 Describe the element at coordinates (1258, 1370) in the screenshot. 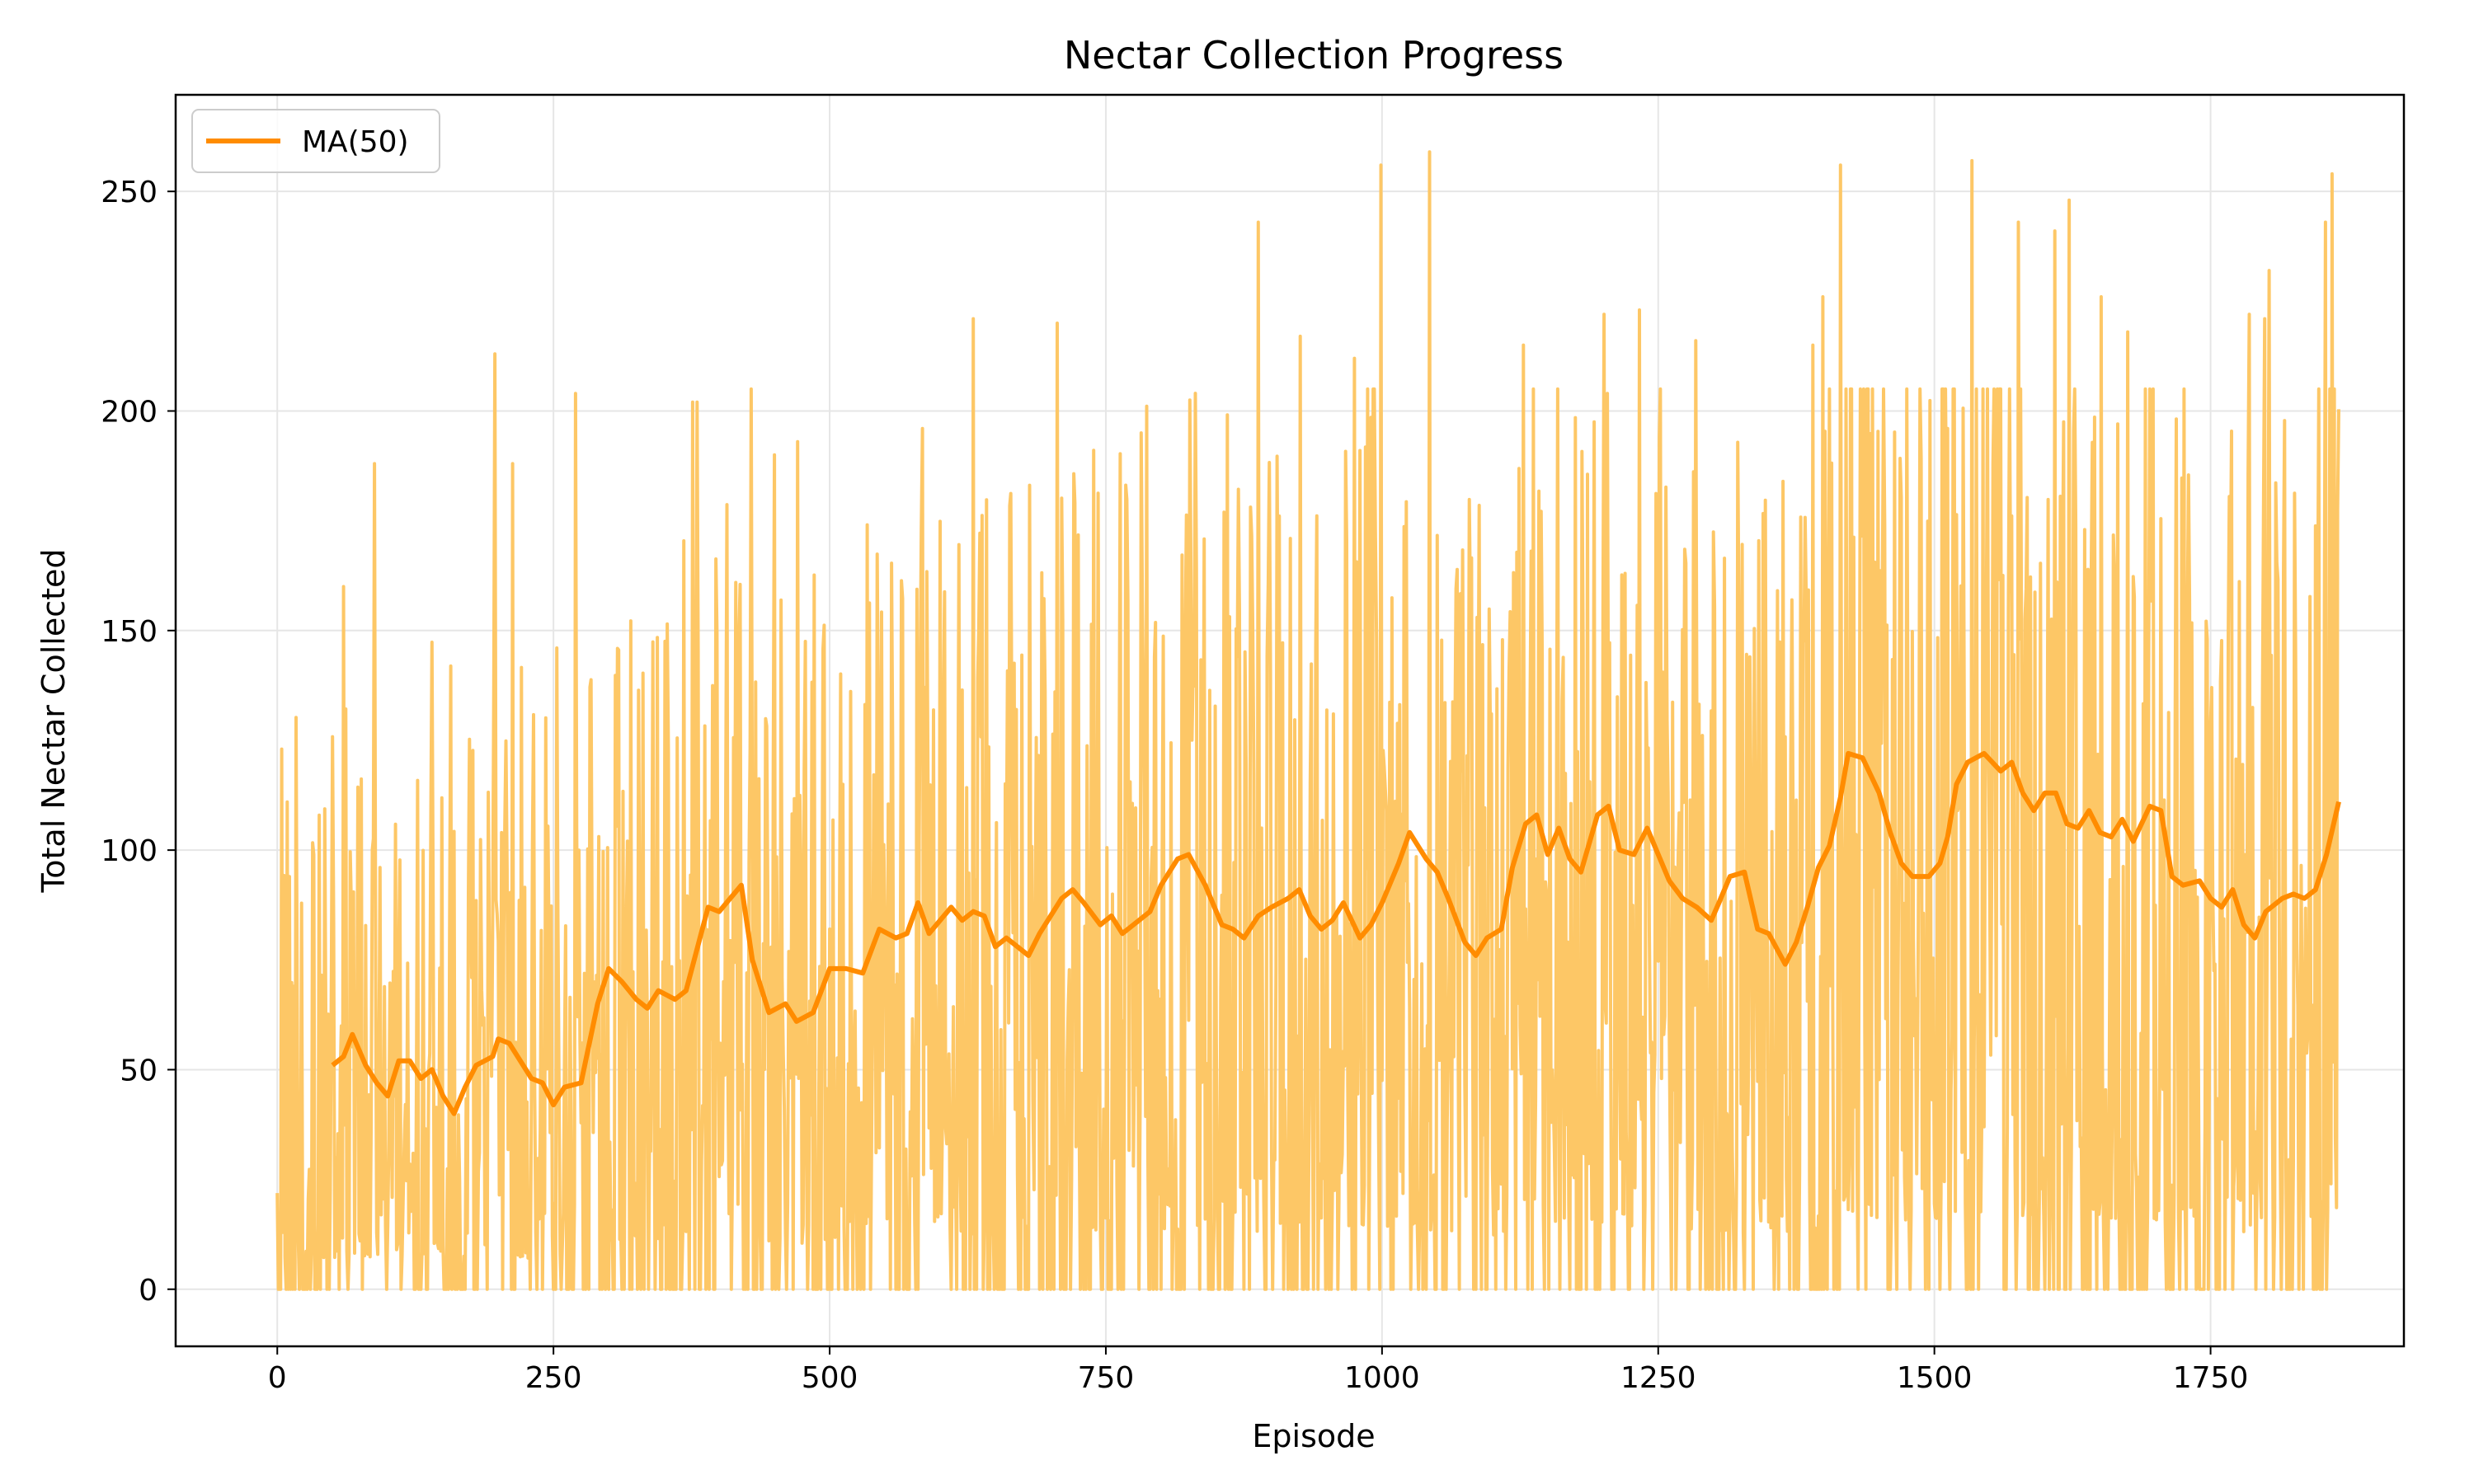

I see `x-axis-ticks: 0 250 500 750 1000 1250 1500 1750` at that location.